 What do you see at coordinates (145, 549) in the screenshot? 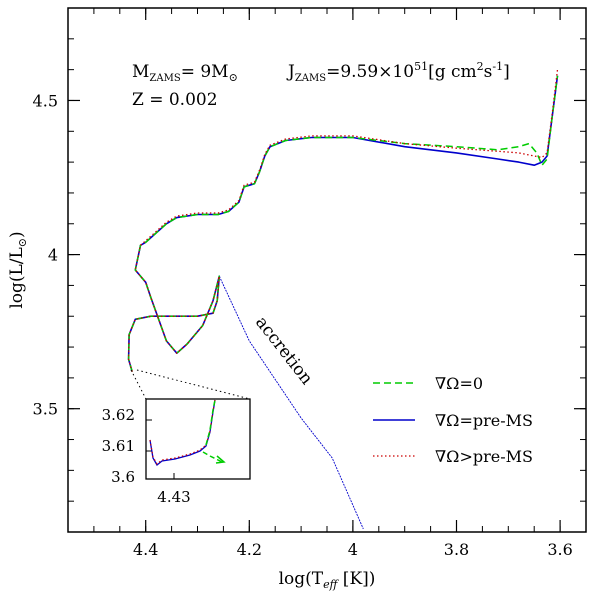
I see `x-tick-label: 4.4` at bounding box center [145, 549].